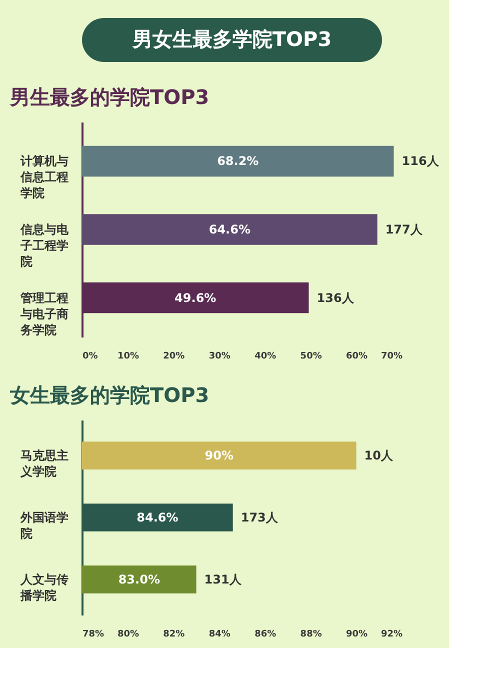 This screenshot has width=500, height=692. I want to click on x-tick-label: 70%, so click(391, 357).